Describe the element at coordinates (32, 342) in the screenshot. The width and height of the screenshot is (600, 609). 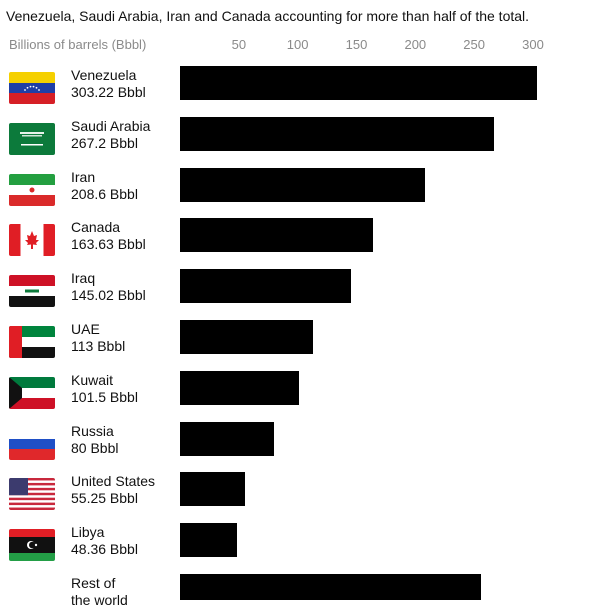
I see `uae-flag-icon` at that location.